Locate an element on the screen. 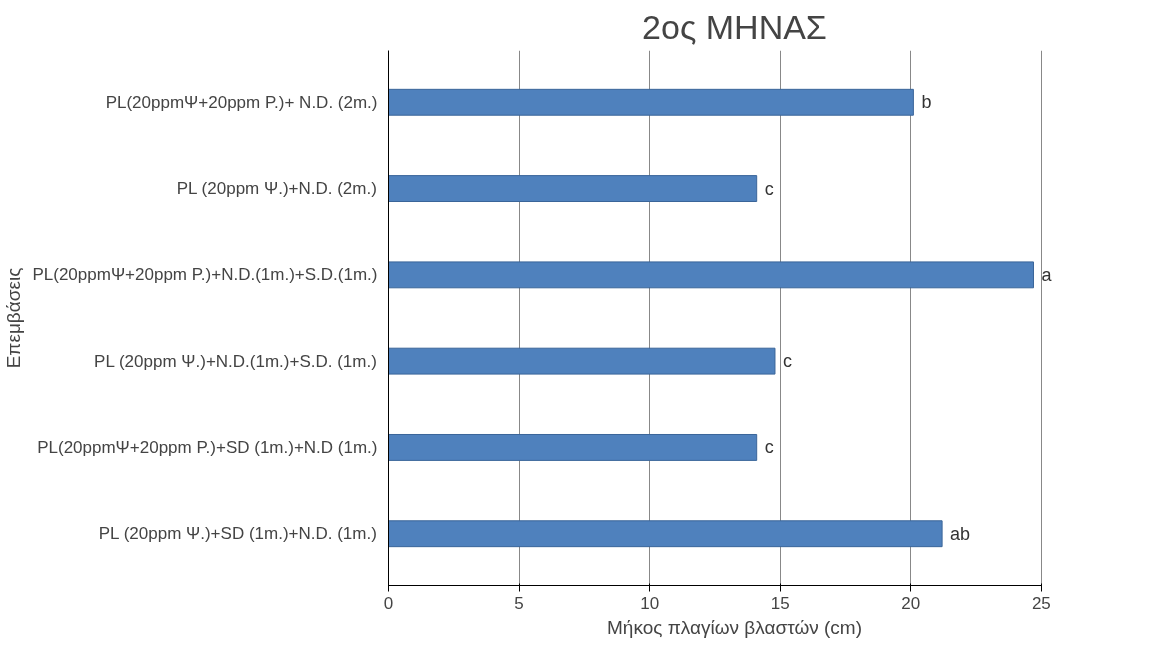  y-tick-label: PL (20ppm Ψ.)+SD (1m.)+N.D. (1m.) is located at coordinates (237, 534).